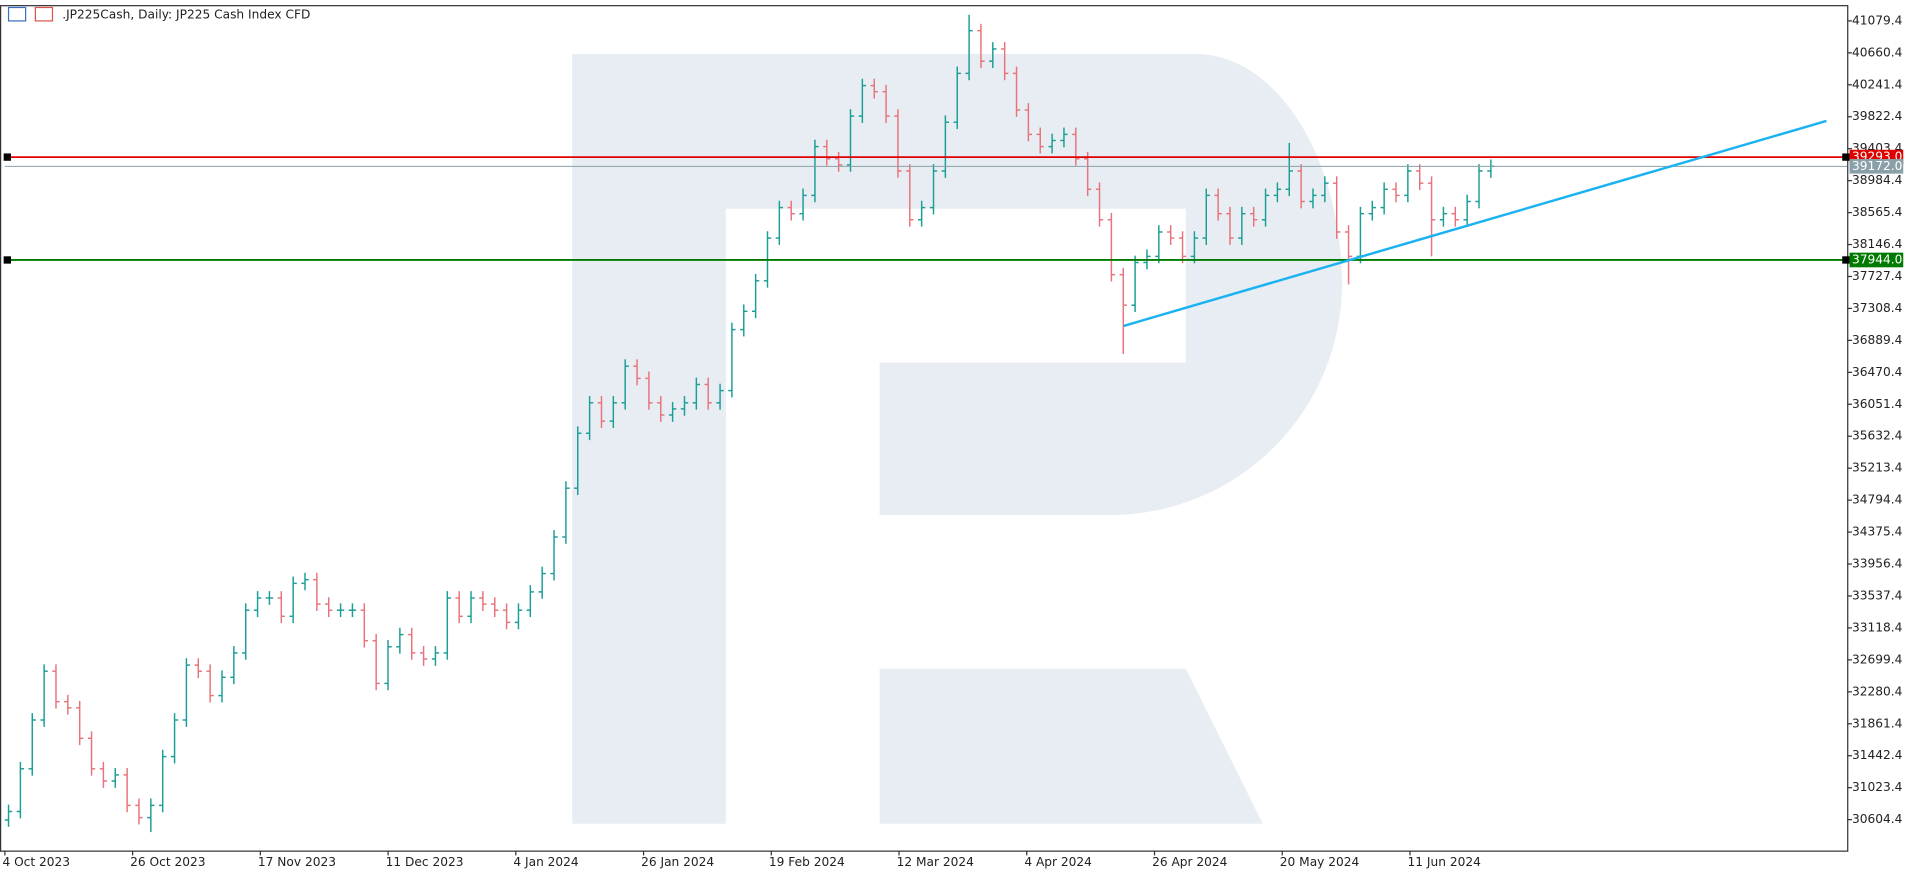 This screenshot has height=880, width=1913. What do you see at coordinates (1877, 20) in the screenshot?
I see `y-tick-label: 41079.4` at bounding box center [1877, 20].